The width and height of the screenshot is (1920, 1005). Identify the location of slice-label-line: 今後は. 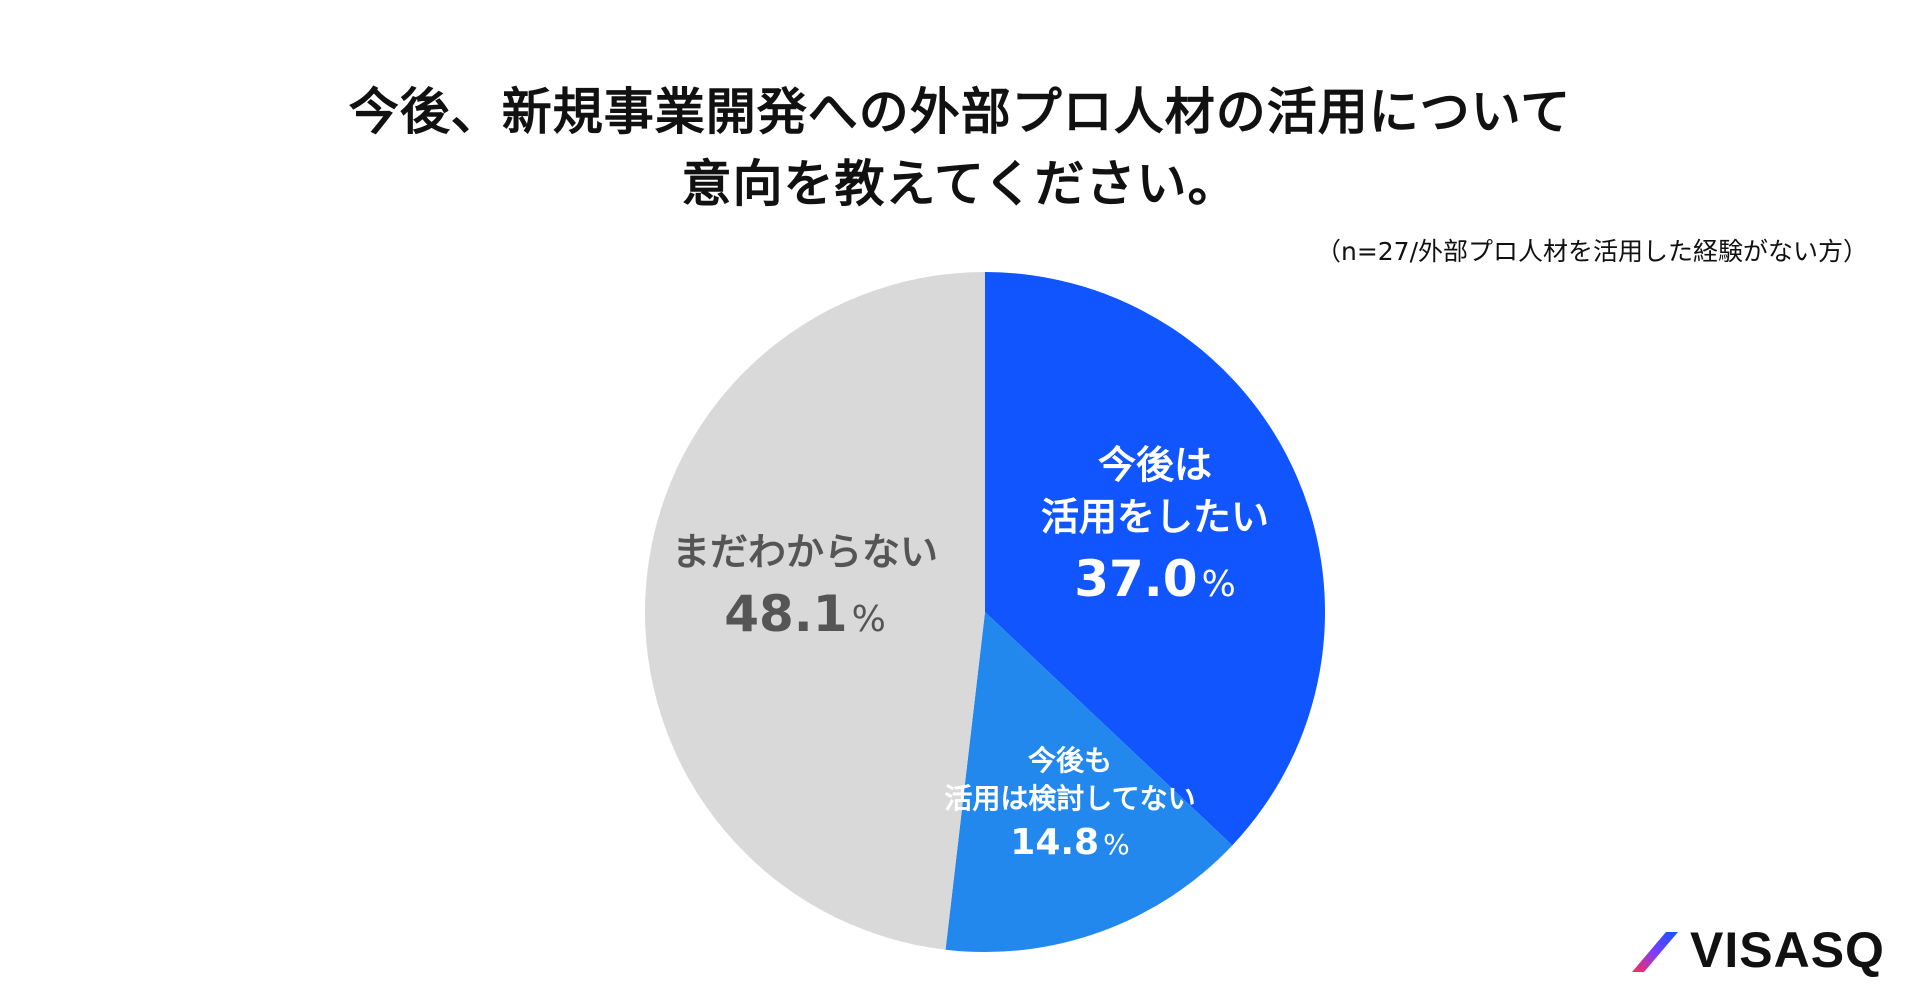
(1155, 465).